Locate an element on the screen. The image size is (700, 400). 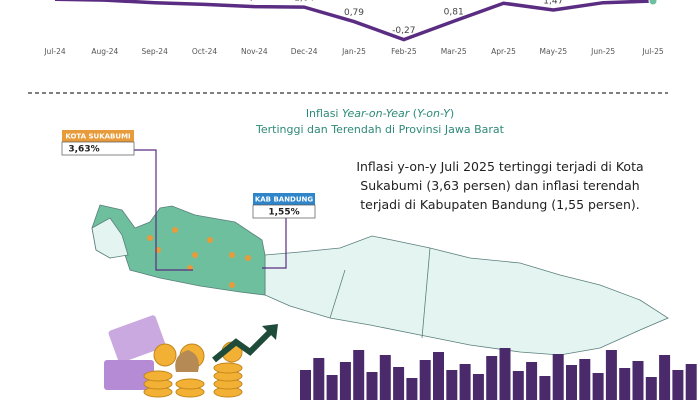
end-point is located at coordinates (653, 3).